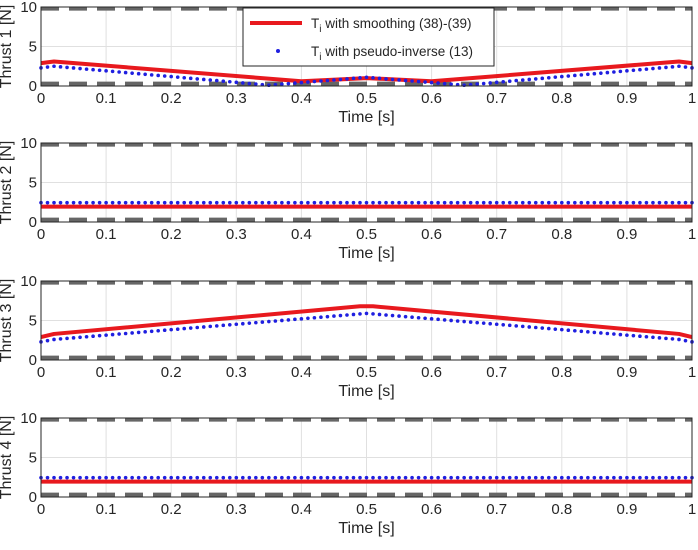 The image size is (698, 550). Describe the element at coordinates (236, 234) in the screenshot. I see `x-tick-label: 0.3` at that location.